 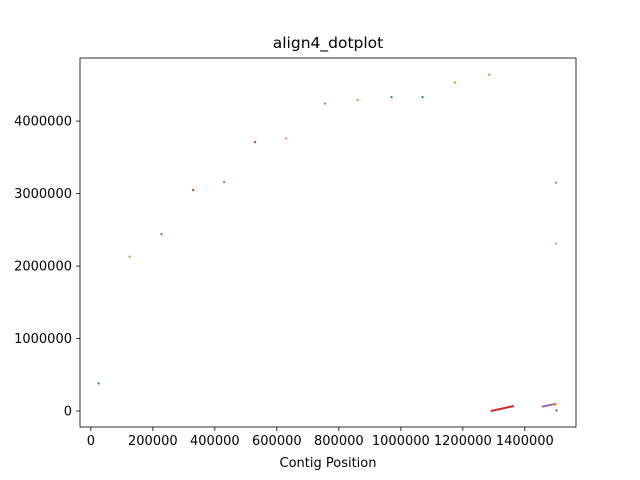 What do you see at coordinates (43, 339) in the screenshot?
I see `y-tick-label-2: 1000000` at bounding box center [43, 339].